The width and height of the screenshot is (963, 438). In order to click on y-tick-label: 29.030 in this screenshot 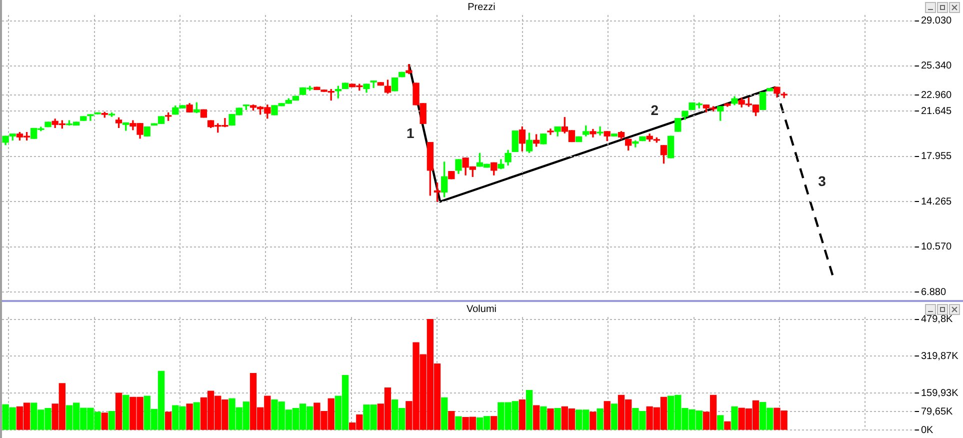, I will do `click(936, 21)`.